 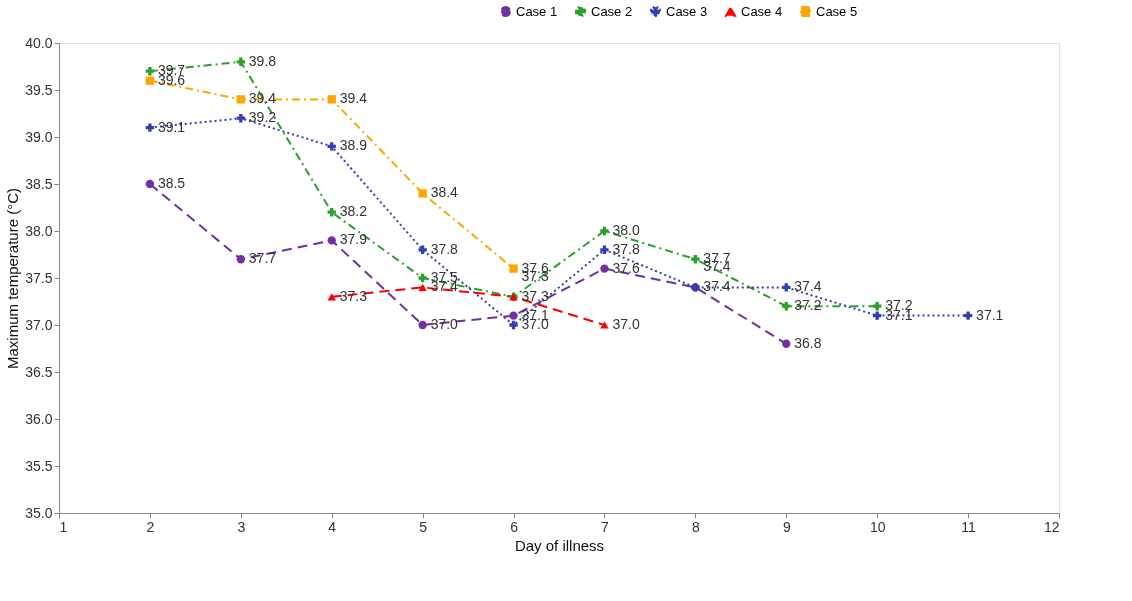 What do you see at coordinates (150, 526) in the screenshot?
I see `x-tick-label: 2` at bounding box center [150, 526].